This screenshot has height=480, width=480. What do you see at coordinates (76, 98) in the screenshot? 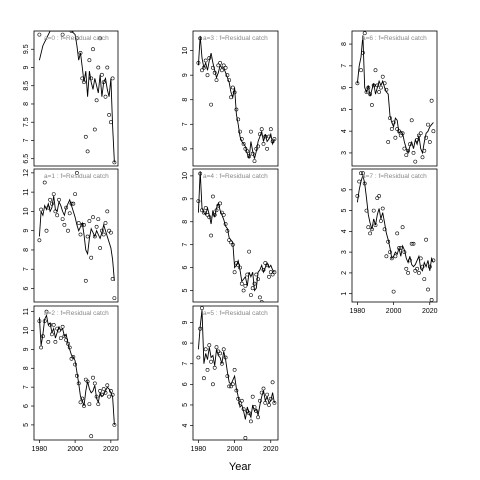
I see `panel-frame` at bounding box center [76, 98].